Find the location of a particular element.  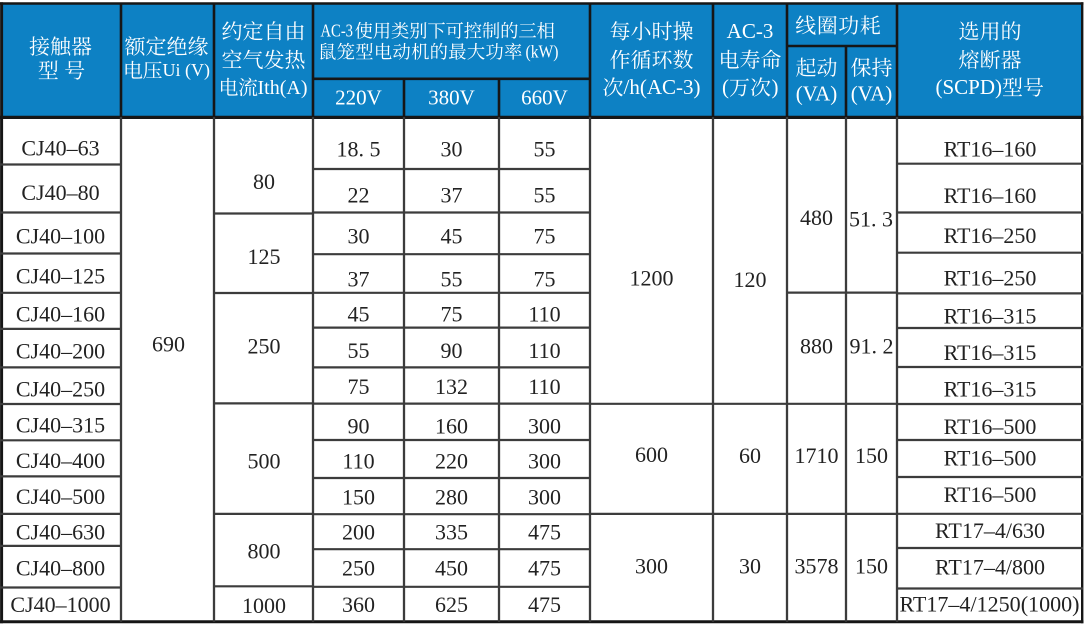

svg-text: RT17–4/1250(1000) is located at coordinates (990, 604).